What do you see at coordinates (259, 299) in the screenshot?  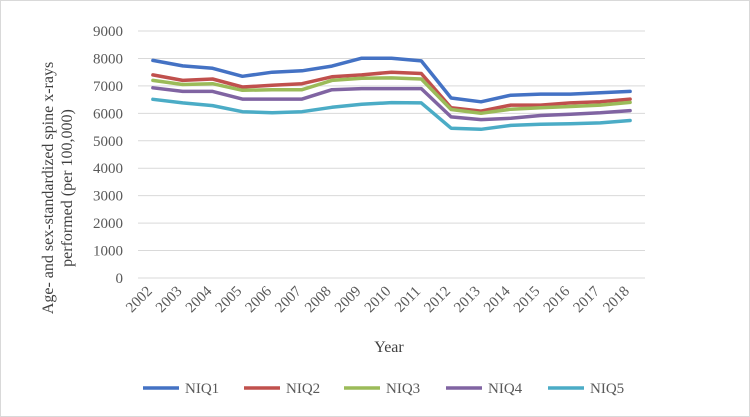 I see `x-tick-label: 2006` at bounding box center [259, 299].